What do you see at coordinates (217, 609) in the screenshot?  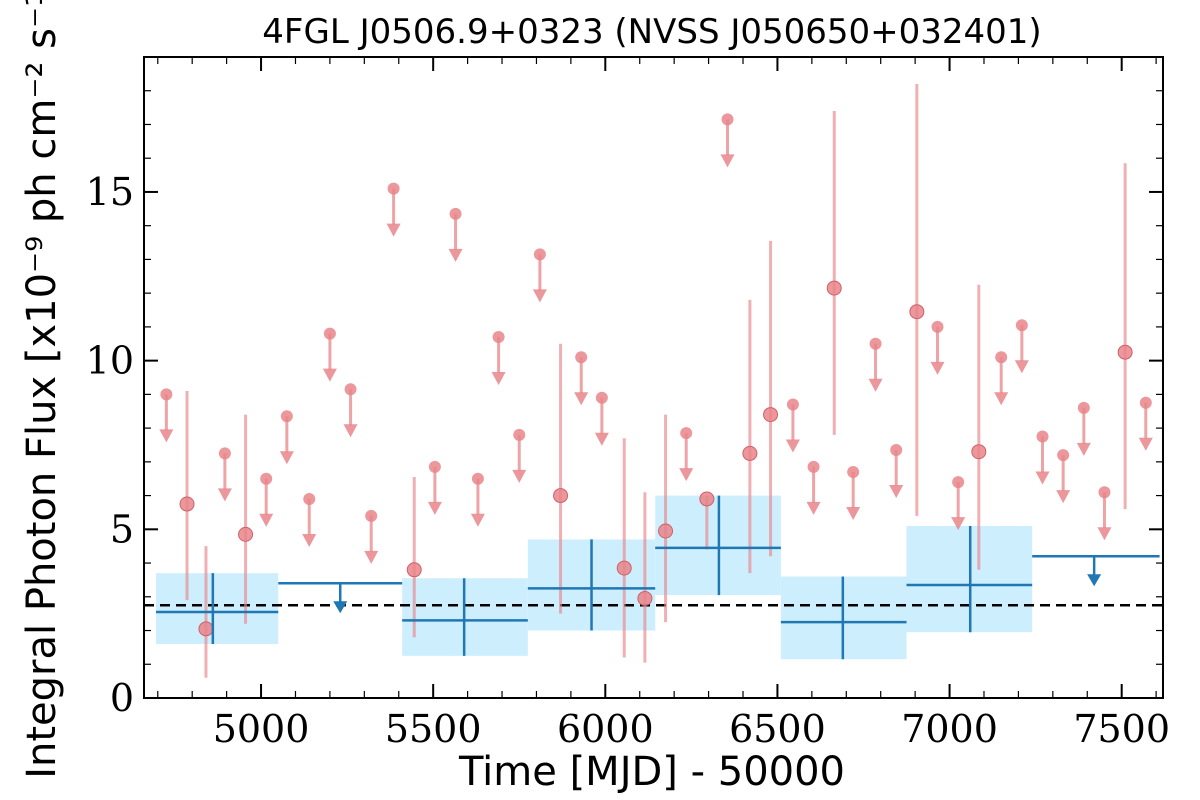 I see `long-bin-band` at bounding box center [217, 609].